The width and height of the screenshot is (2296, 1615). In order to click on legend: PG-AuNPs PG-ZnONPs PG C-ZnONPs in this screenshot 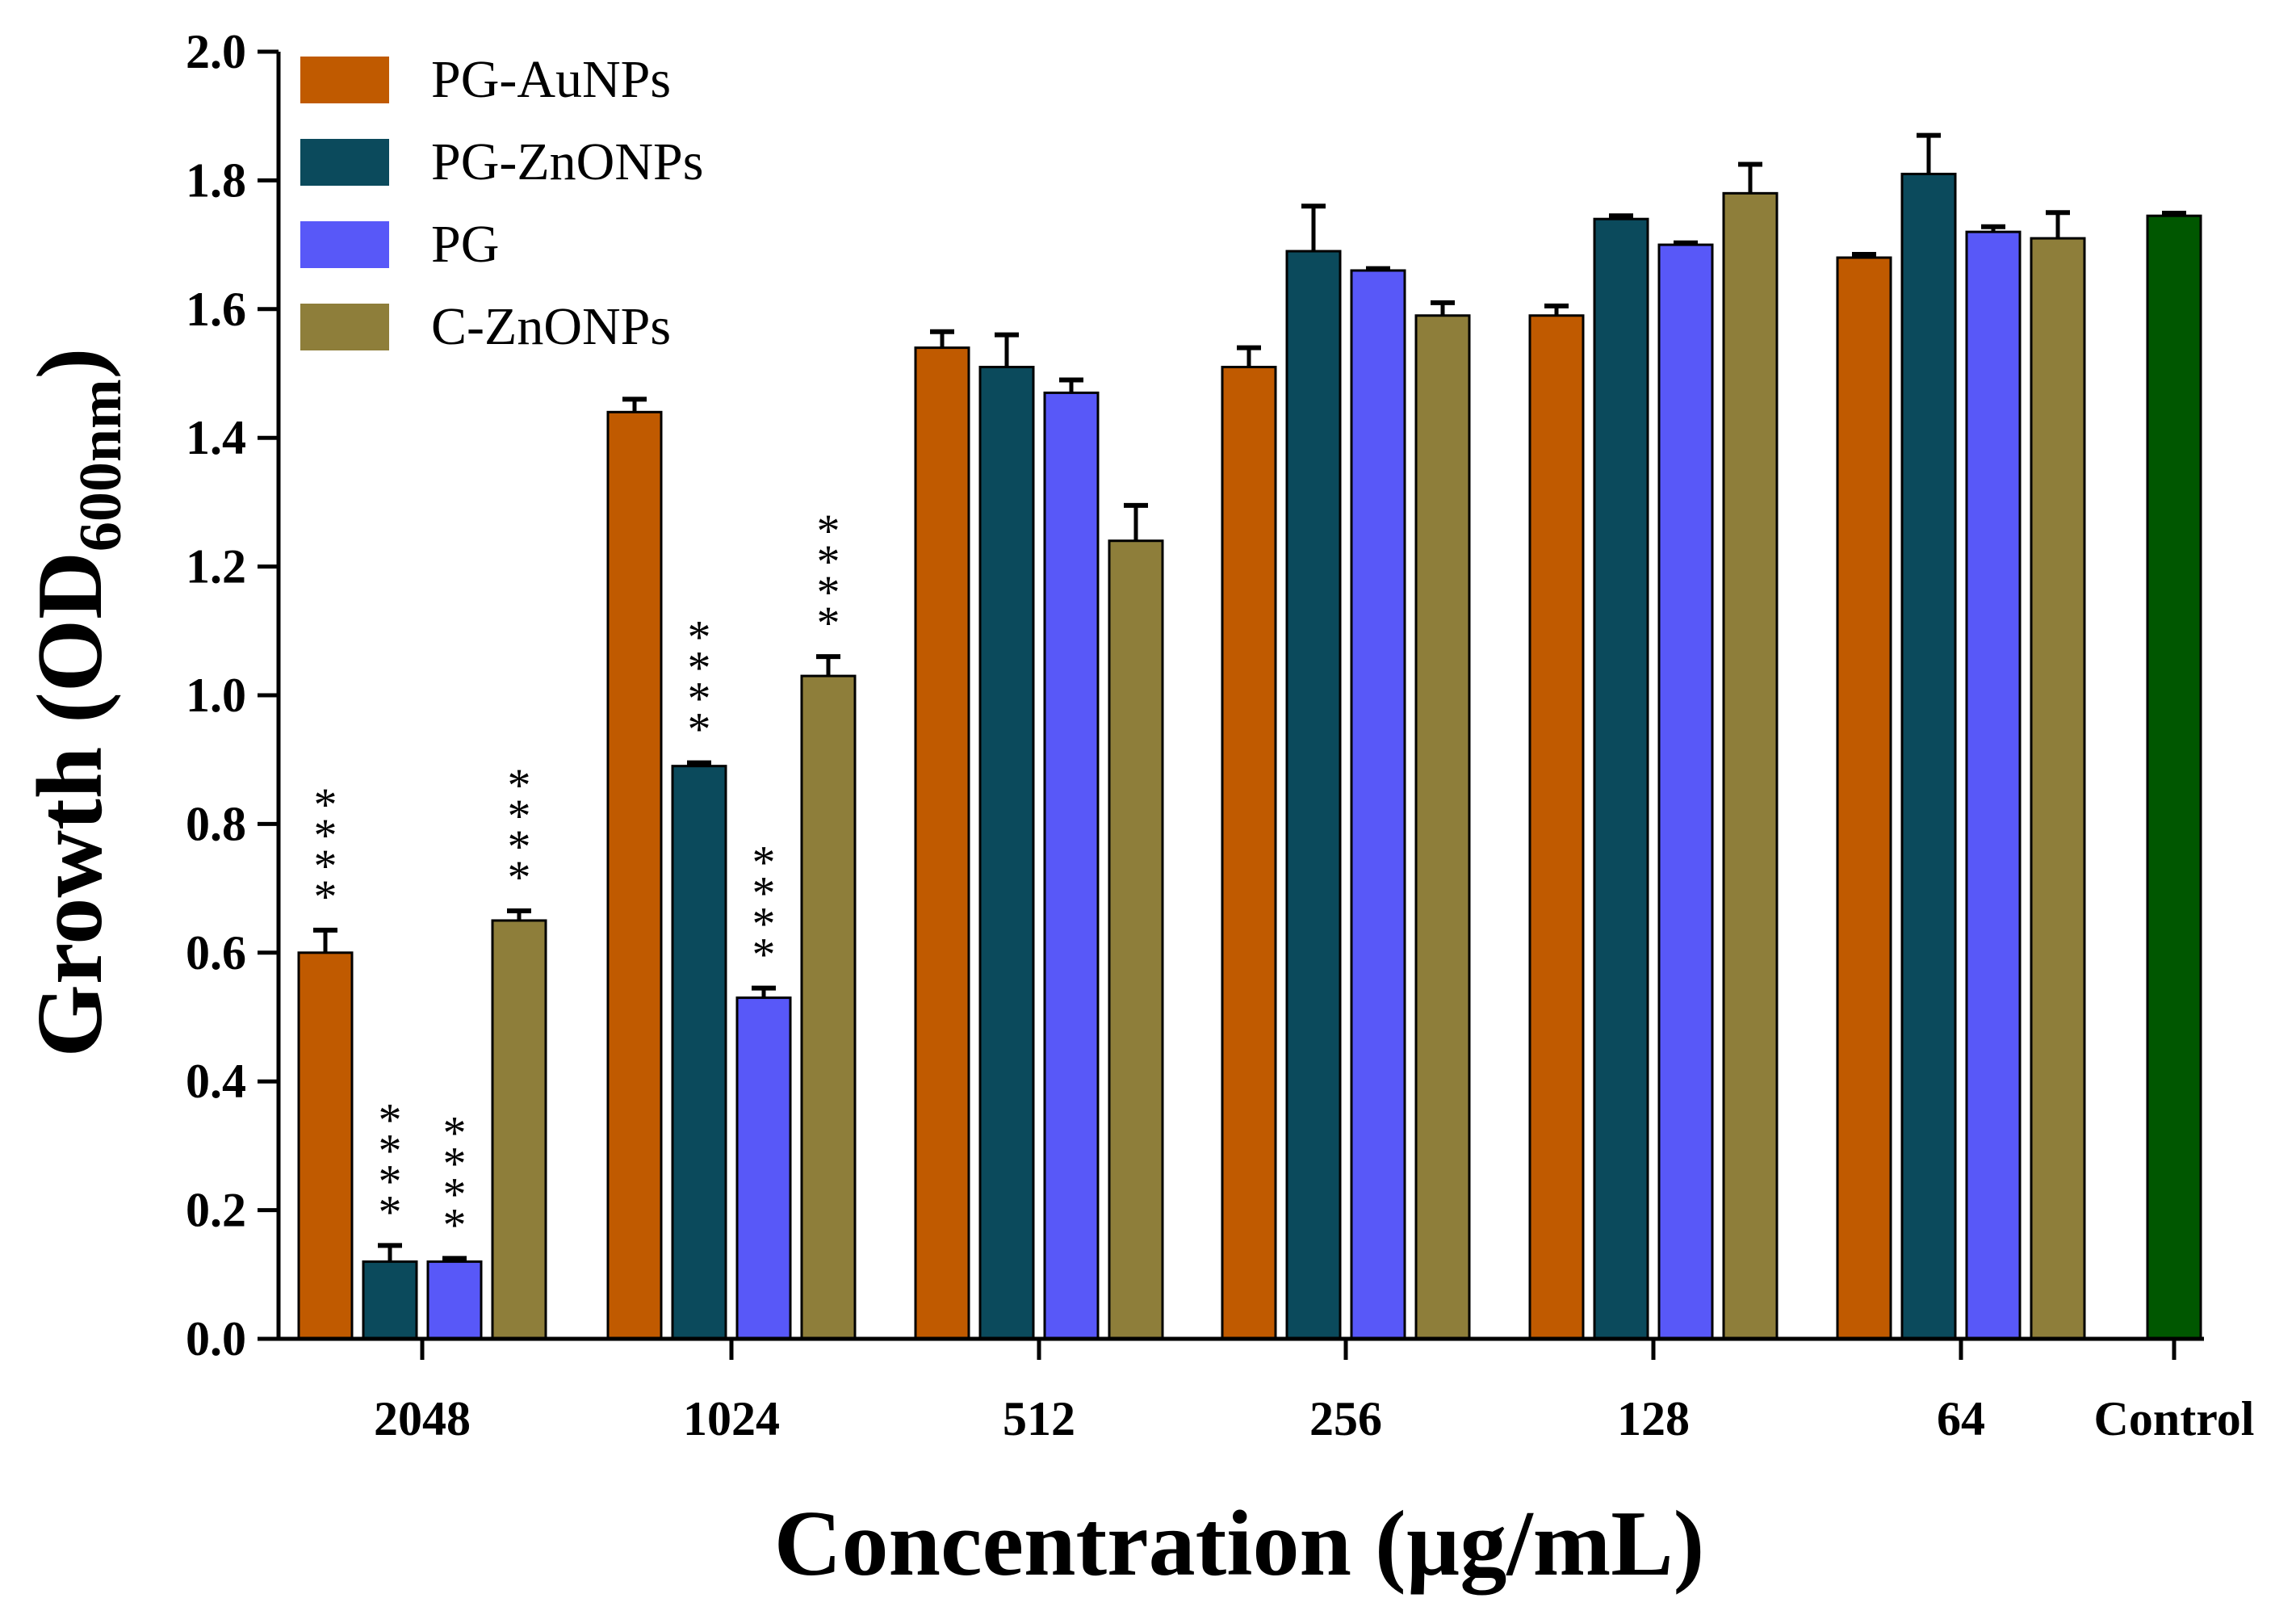, I will do `click(501, 203)`.